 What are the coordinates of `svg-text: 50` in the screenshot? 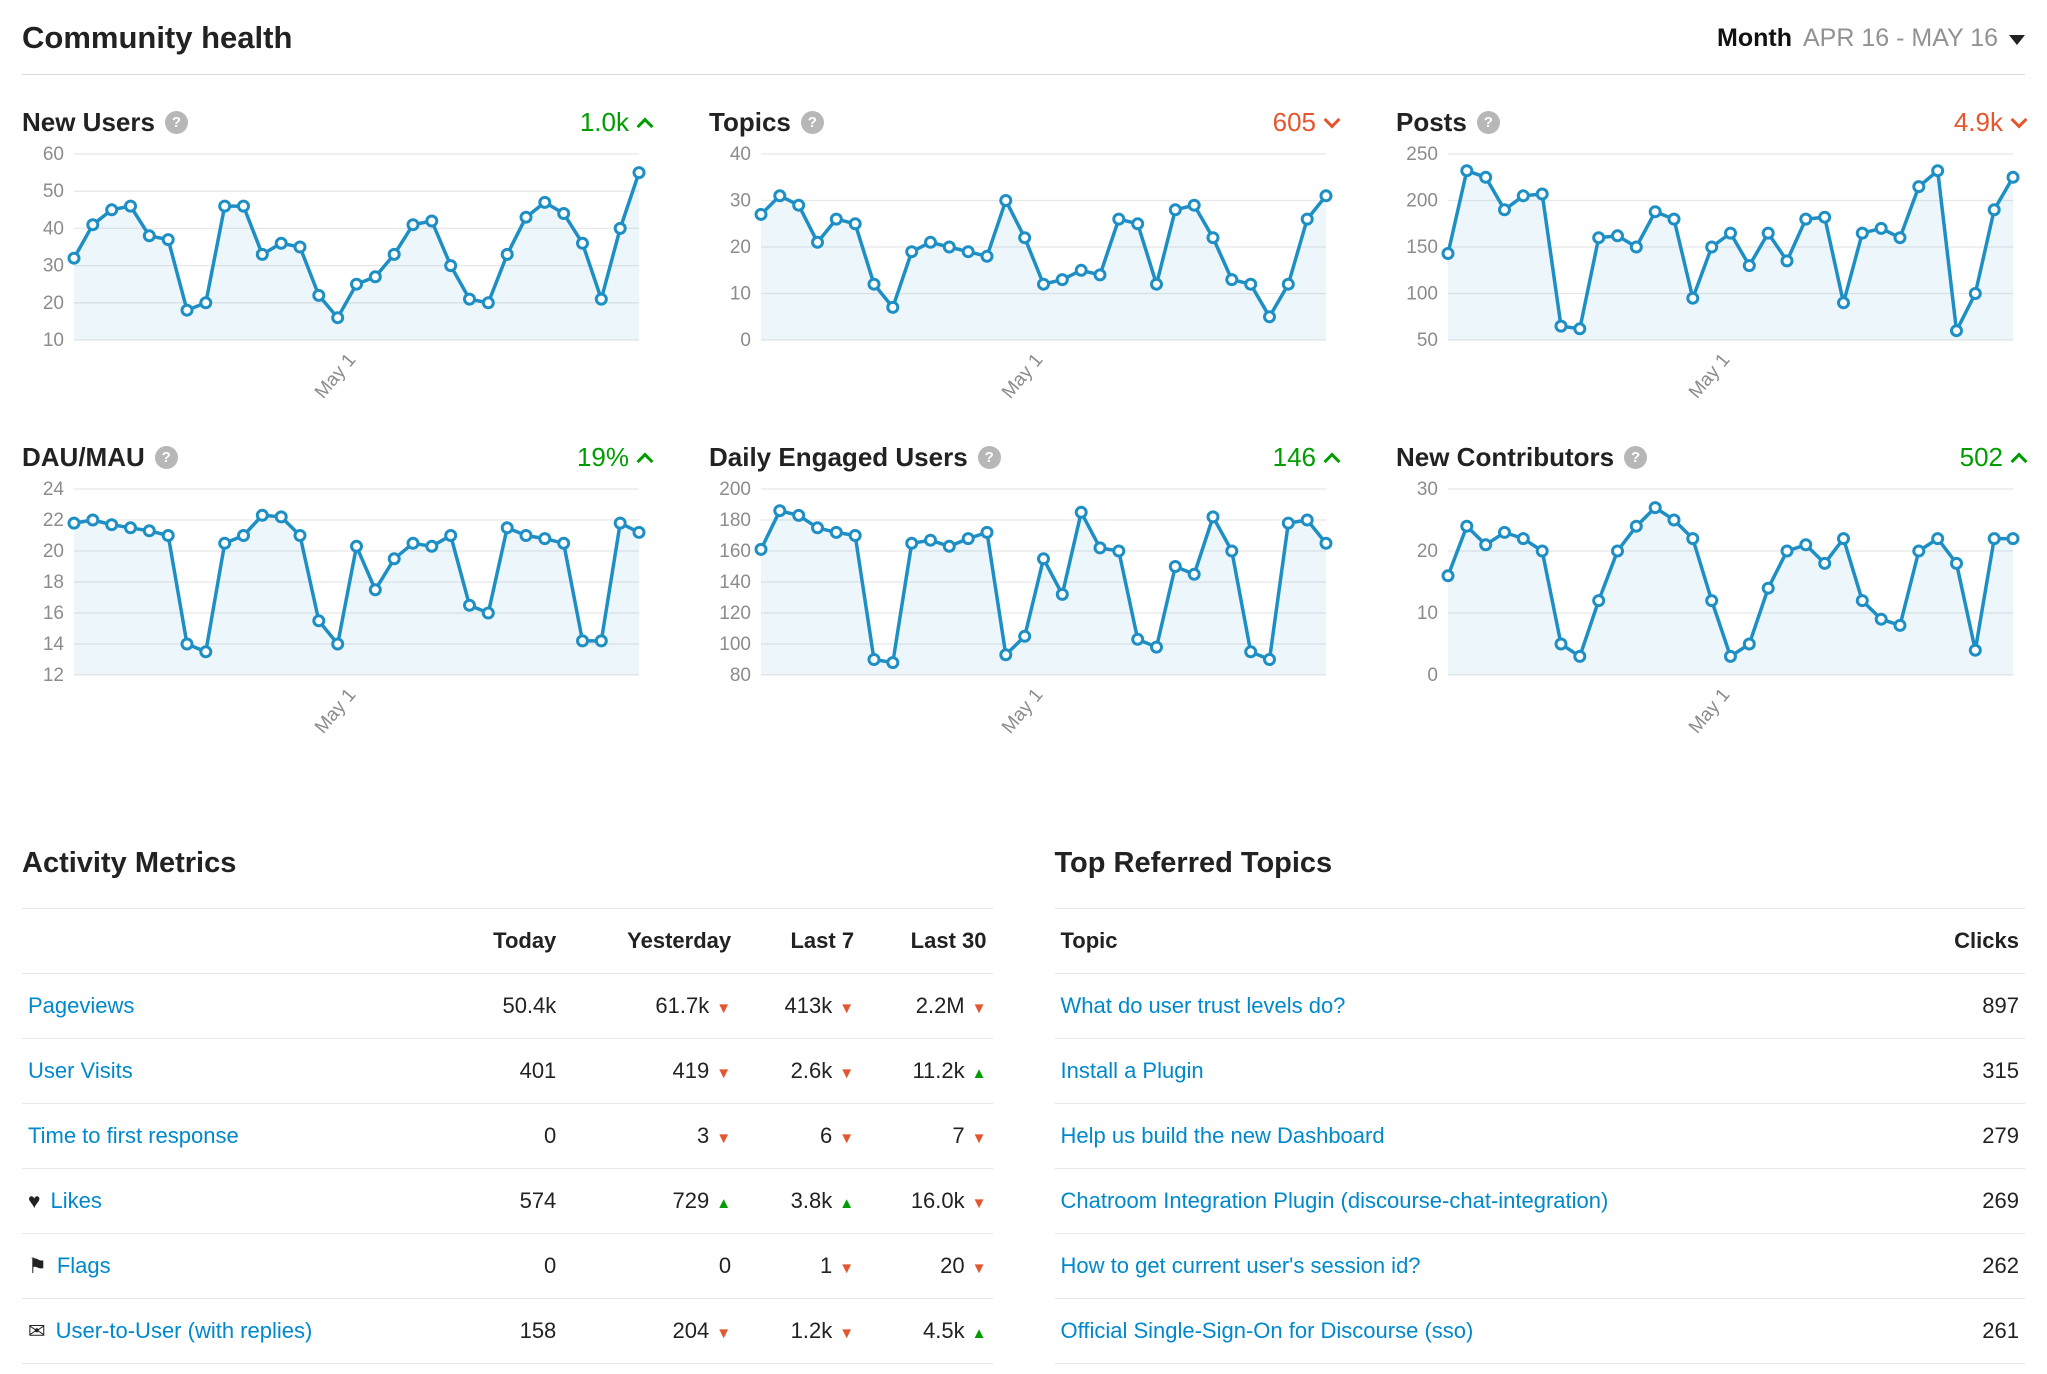 It's located at (53, 191).